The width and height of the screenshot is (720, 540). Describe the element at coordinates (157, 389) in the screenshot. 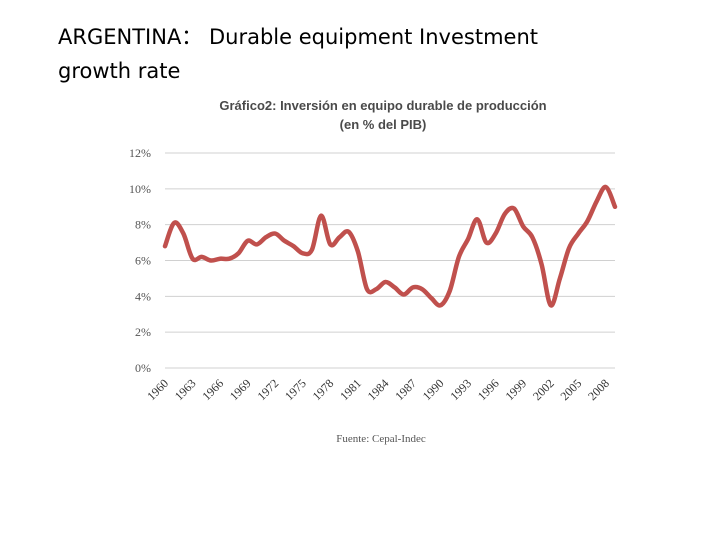

I see `x-tick-label: 1960` at that location.